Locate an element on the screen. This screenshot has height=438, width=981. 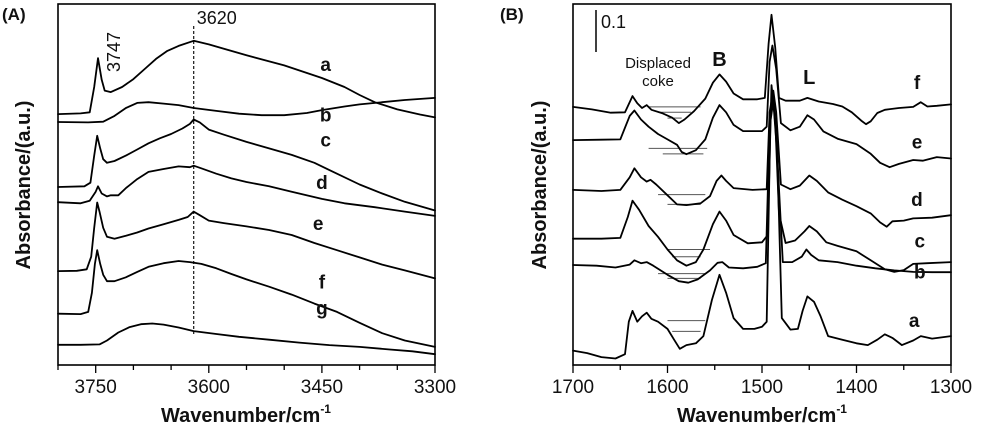
panel-b-xaxis: 1700 1600 1500 1400 1300 is located at coordinates (762, 381).